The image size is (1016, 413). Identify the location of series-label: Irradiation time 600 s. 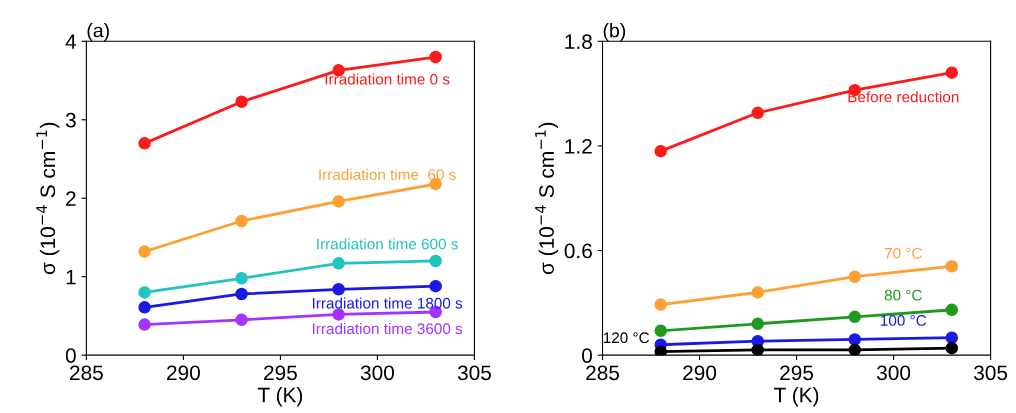
(387, 244).